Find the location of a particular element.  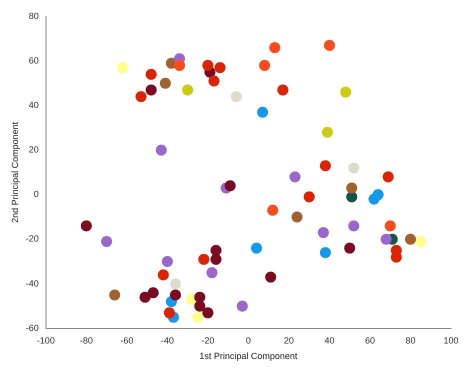

y-tick-label: 20 is located at coordinates (33, 149).